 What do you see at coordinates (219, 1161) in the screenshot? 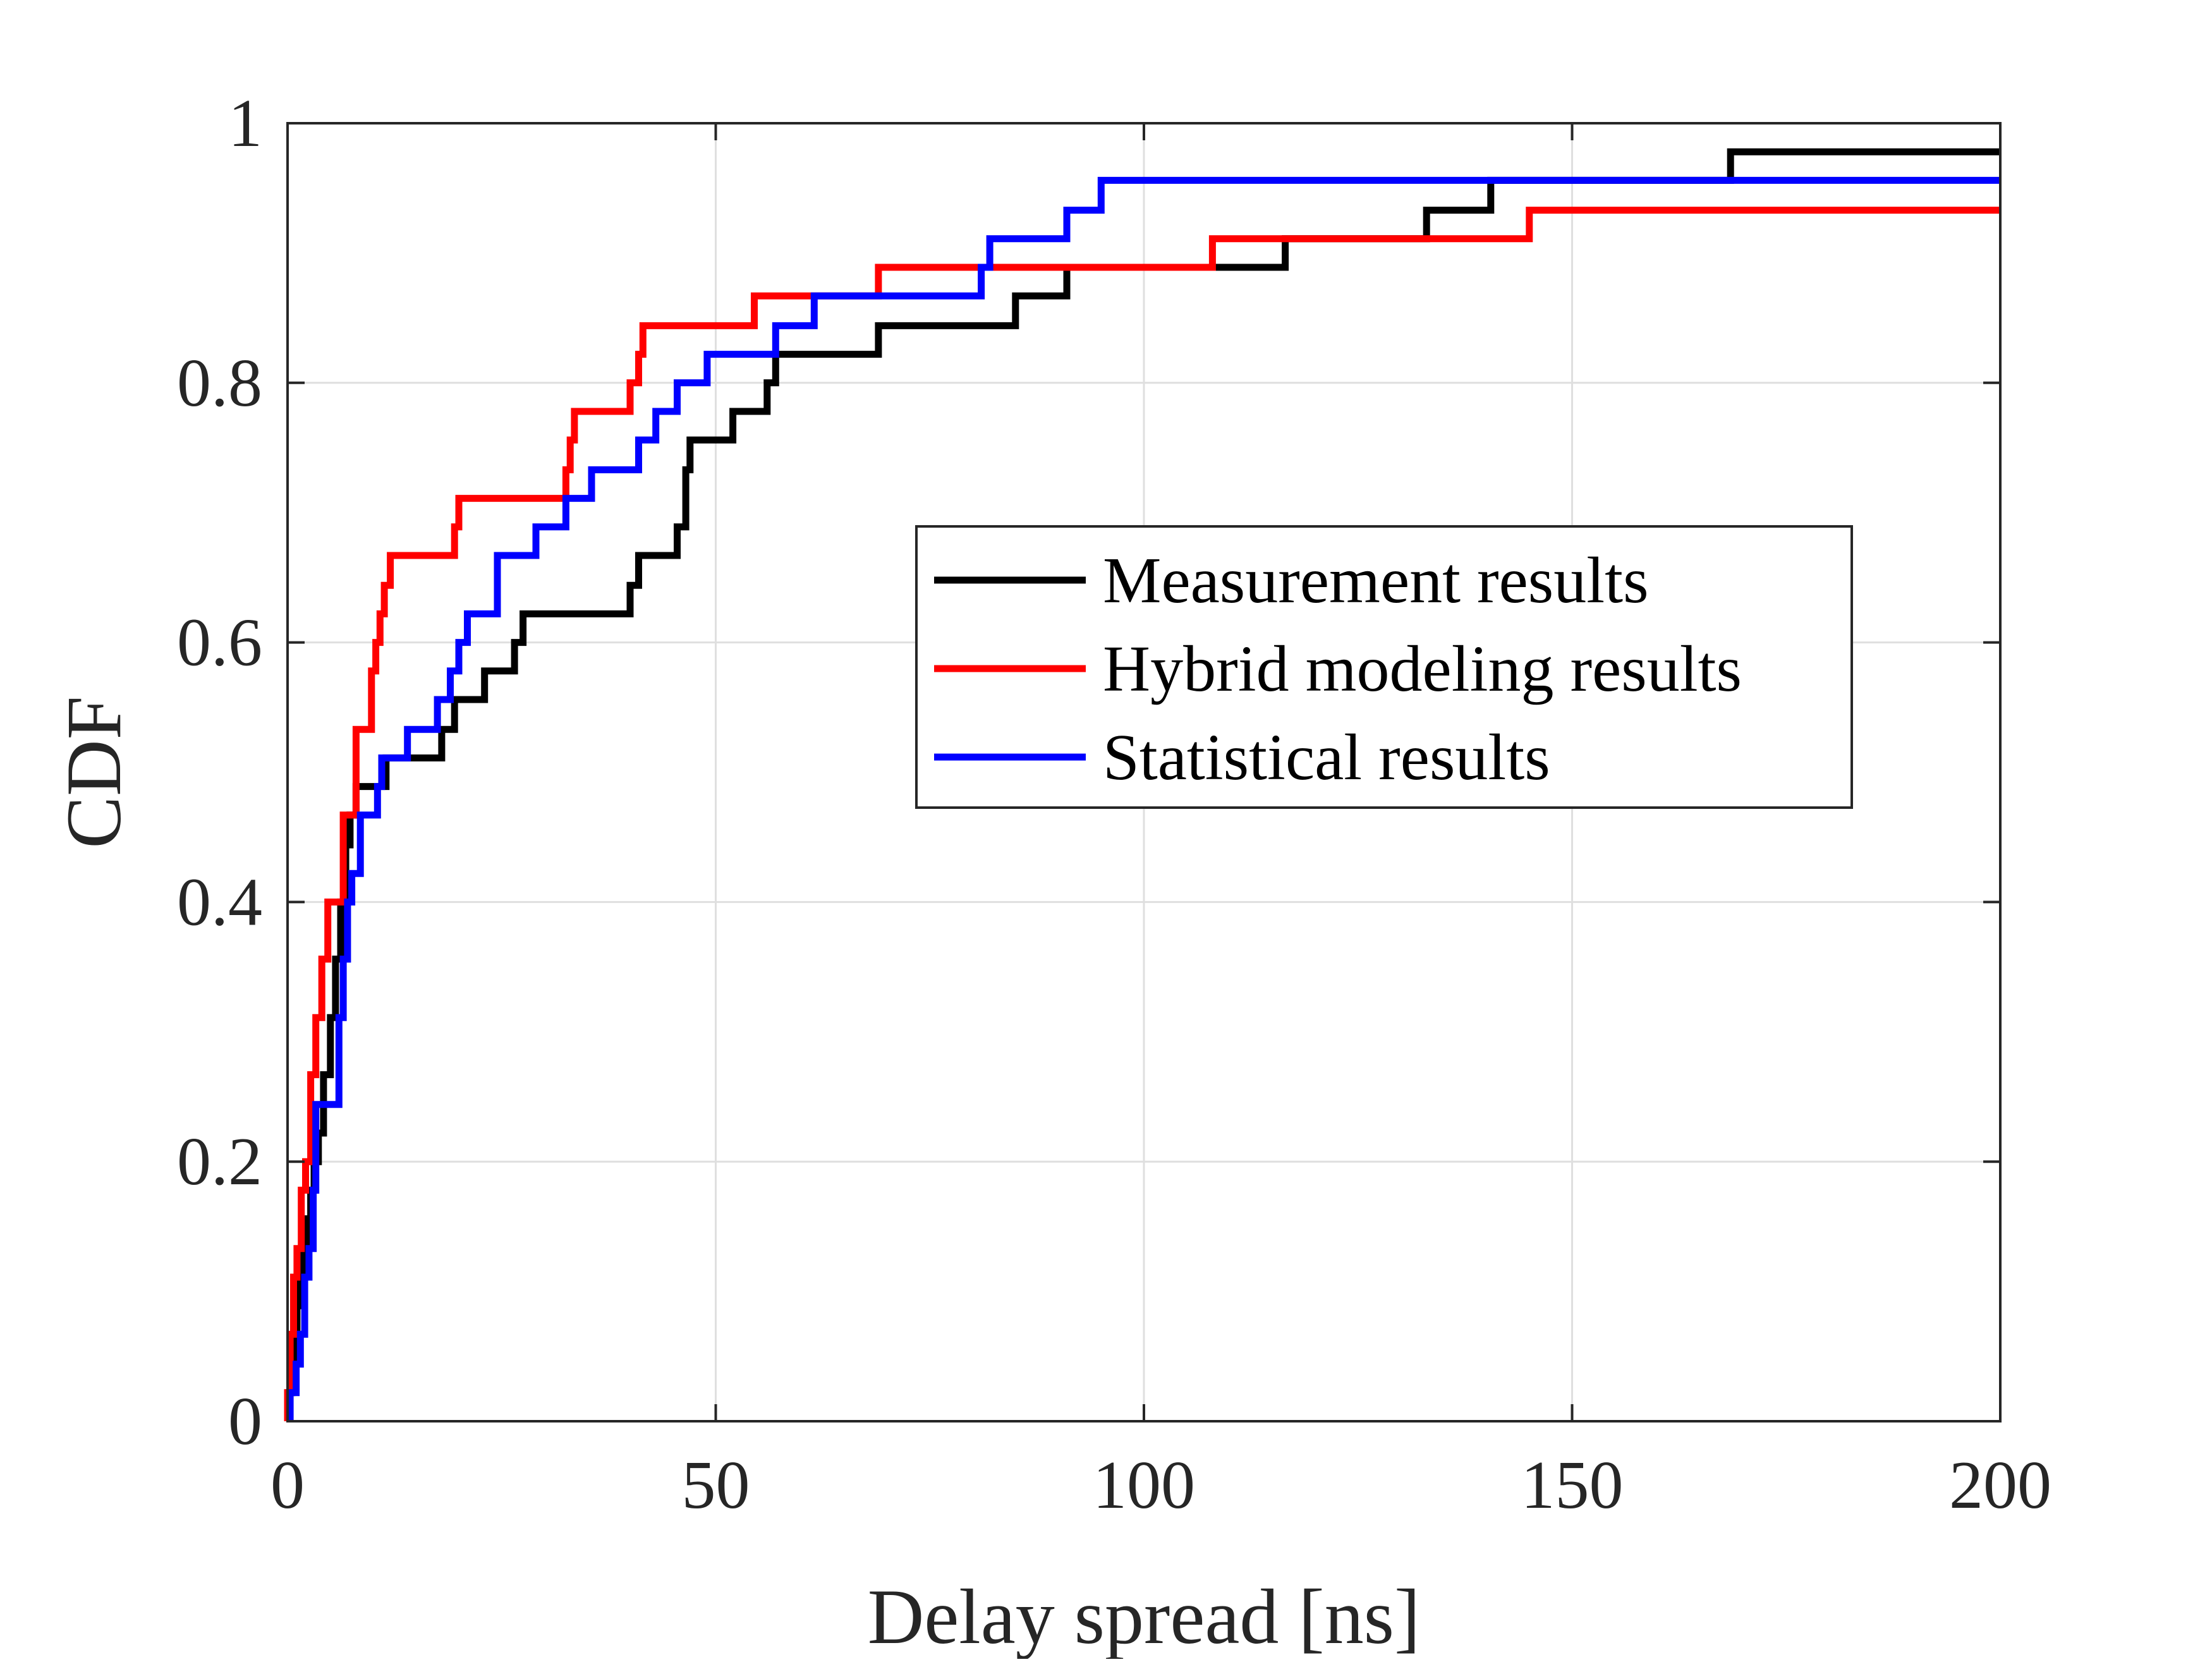
I see `y-tick-label: 0.2` at bounding box center [219, 1161].